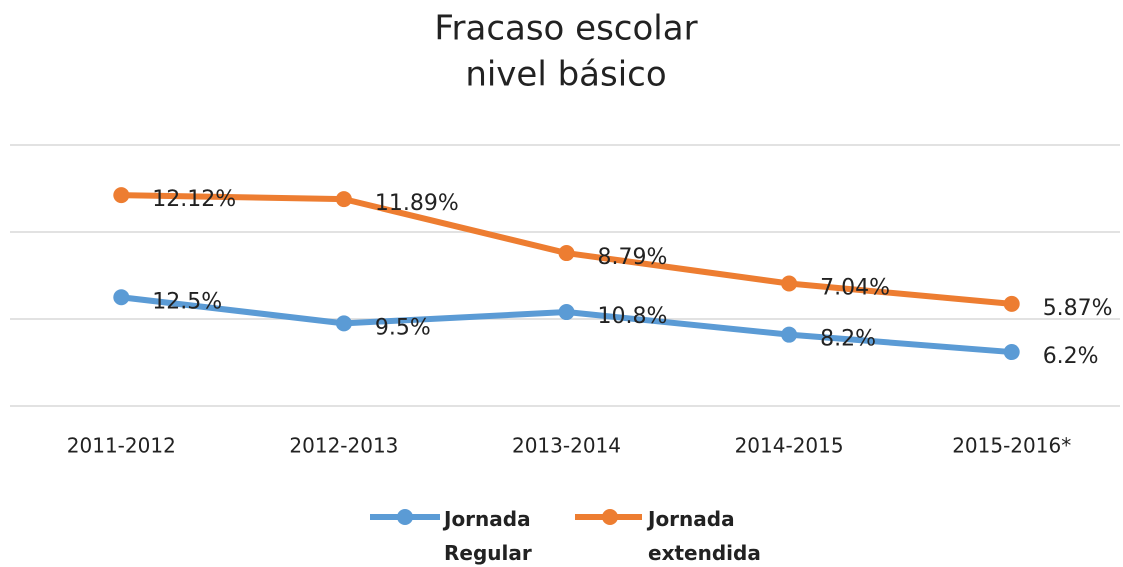 This screenshot has width=1123, height=567. Describe the element at coordinates (488, 536) in the screenshot. I see `legend-label: Jornada Regular` at that location.